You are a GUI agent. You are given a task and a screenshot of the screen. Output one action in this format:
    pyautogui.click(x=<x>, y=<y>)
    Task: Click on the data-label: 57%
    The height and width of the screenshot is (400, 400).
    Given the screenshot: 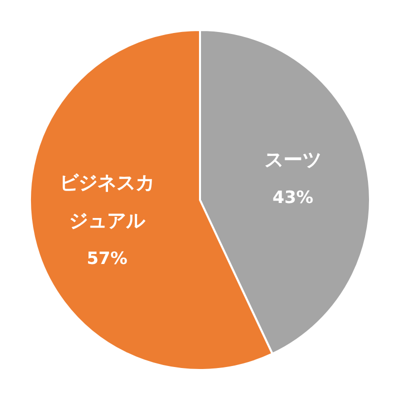 What is the action you would take?
    pyautogui.click(x=107, y=259)
    